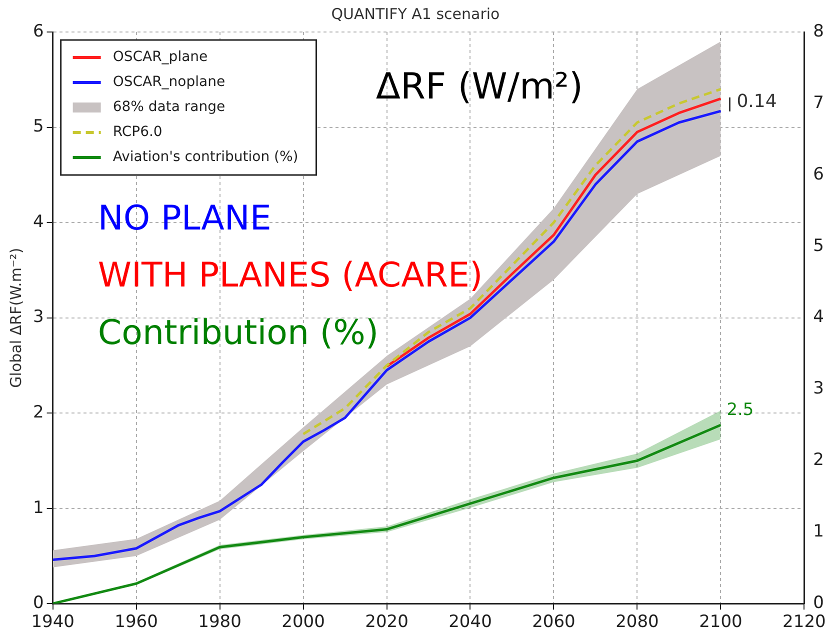 The width and height of the screenshot is (833, 638). What do you see at coordinates (38, 603) in the screenshot?
I see `y-tick-label: 0` at bounding box center [38, 603].